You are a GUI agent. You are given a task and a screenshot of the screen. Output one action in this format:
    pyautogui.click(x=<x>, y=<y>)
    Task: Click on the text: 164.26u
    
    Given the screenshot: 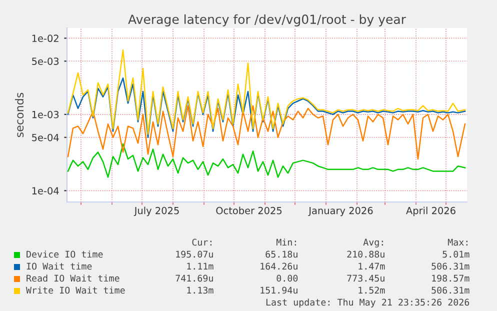 What is the action you would take?
    pyautogui.click(x=279, y=266)
    